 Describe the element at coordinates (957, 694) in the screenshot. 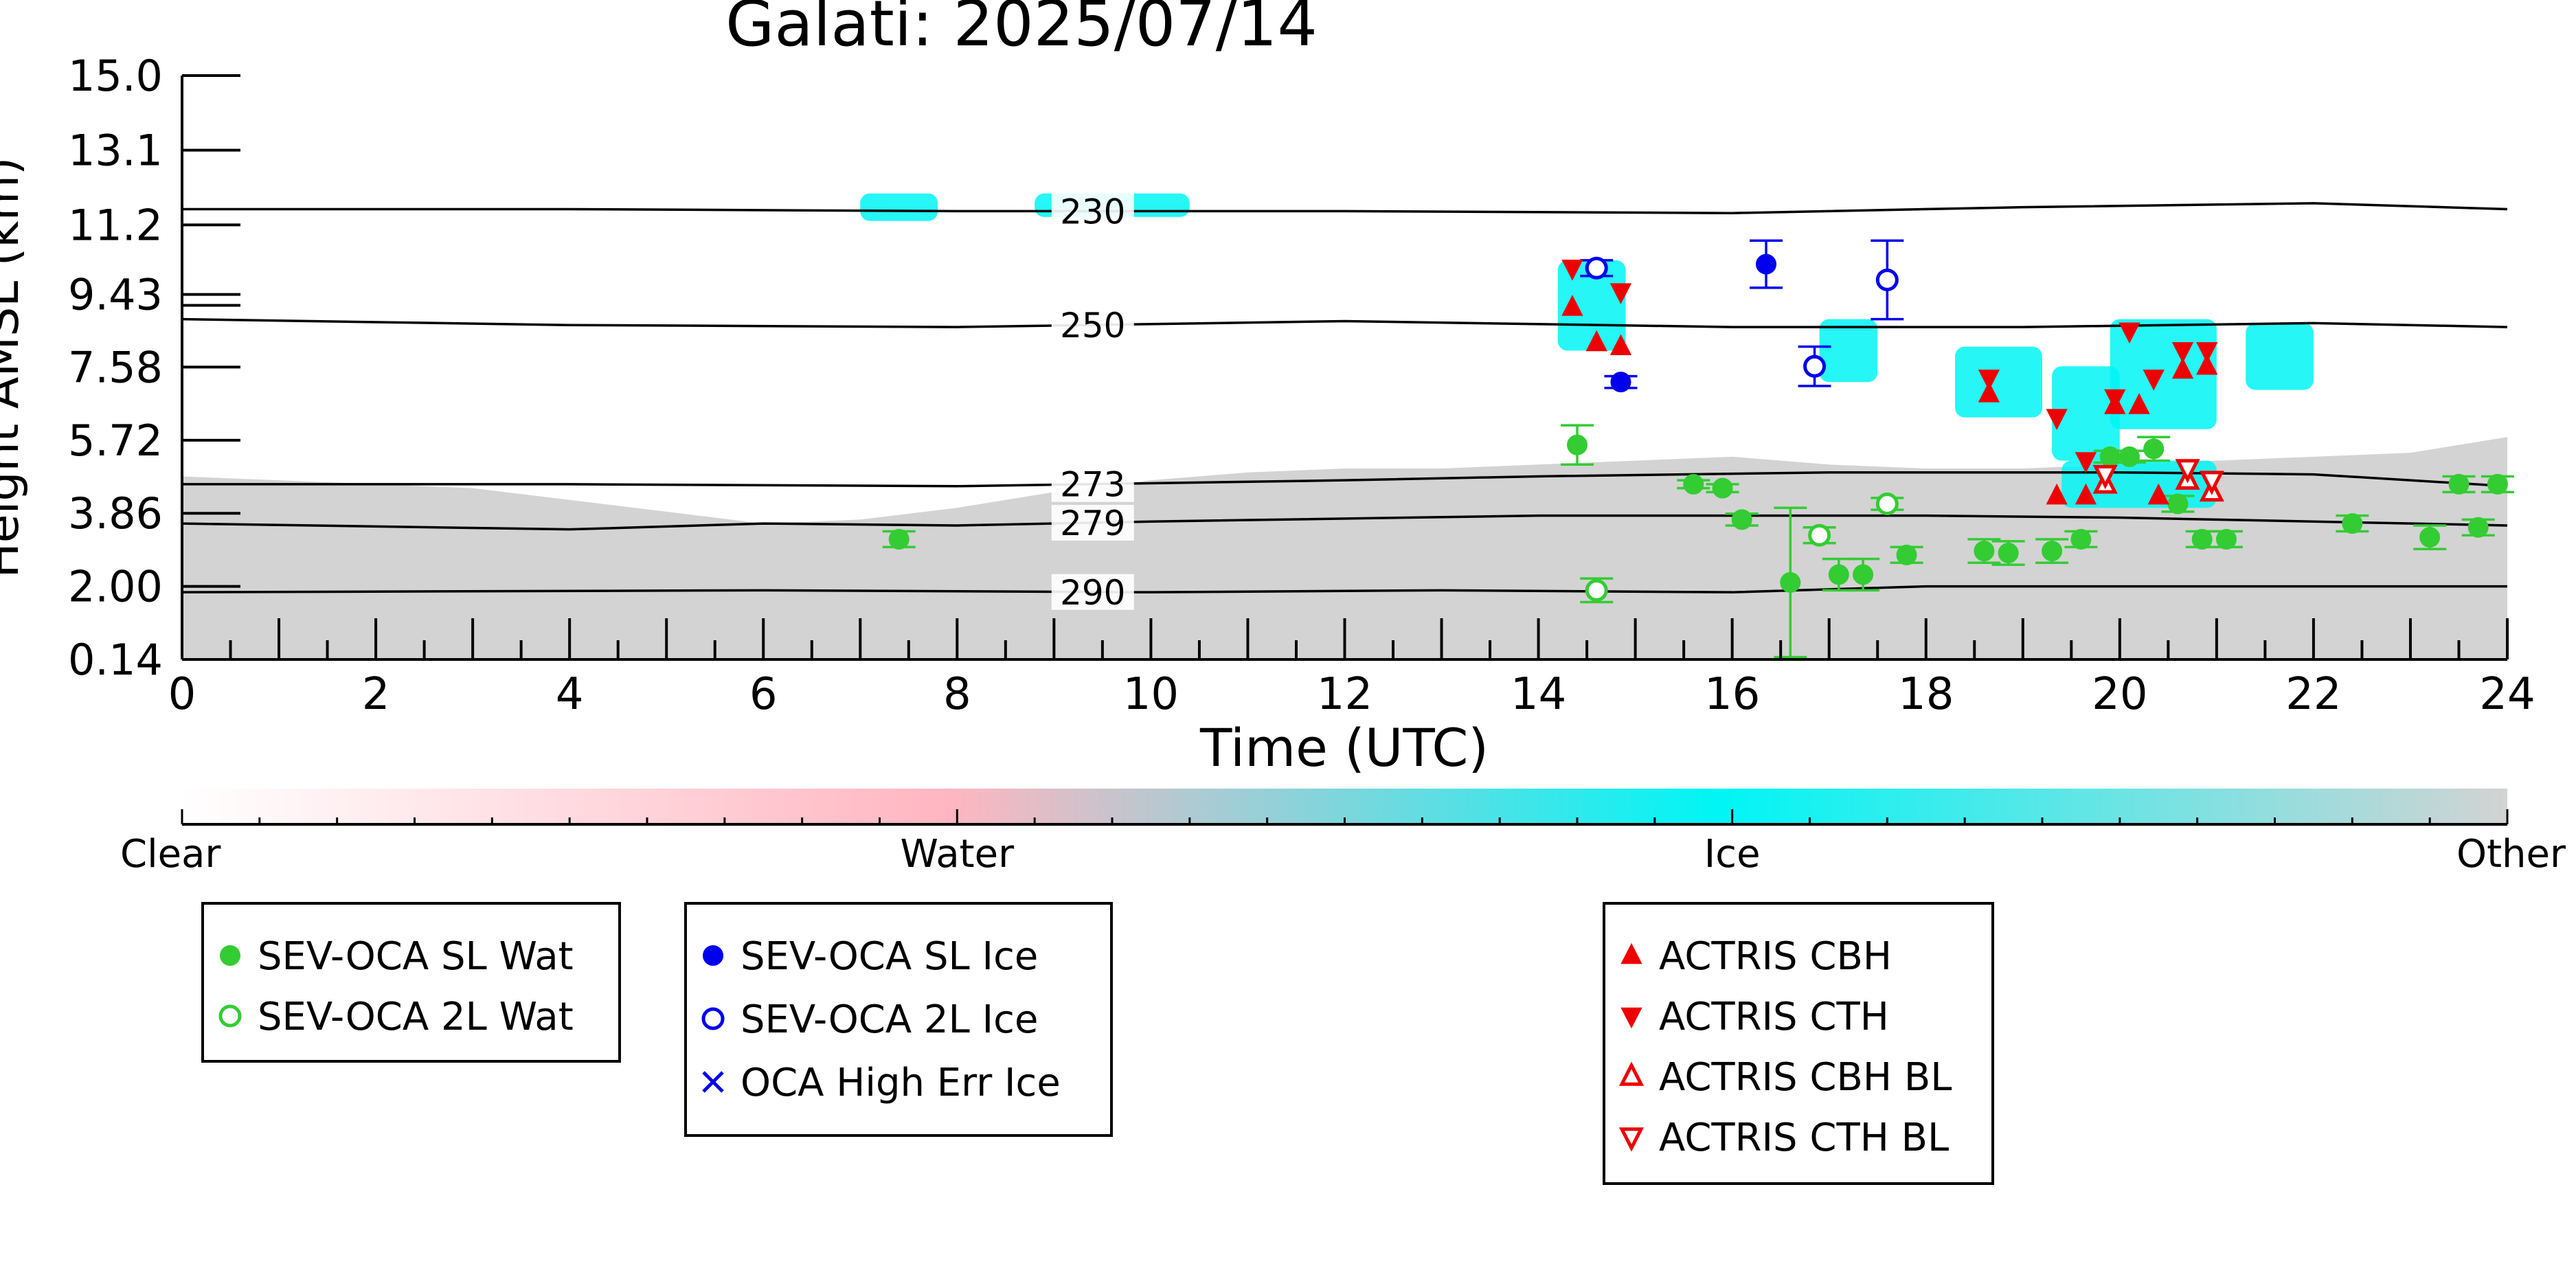

I see `x-tick-label: 8` at that location.